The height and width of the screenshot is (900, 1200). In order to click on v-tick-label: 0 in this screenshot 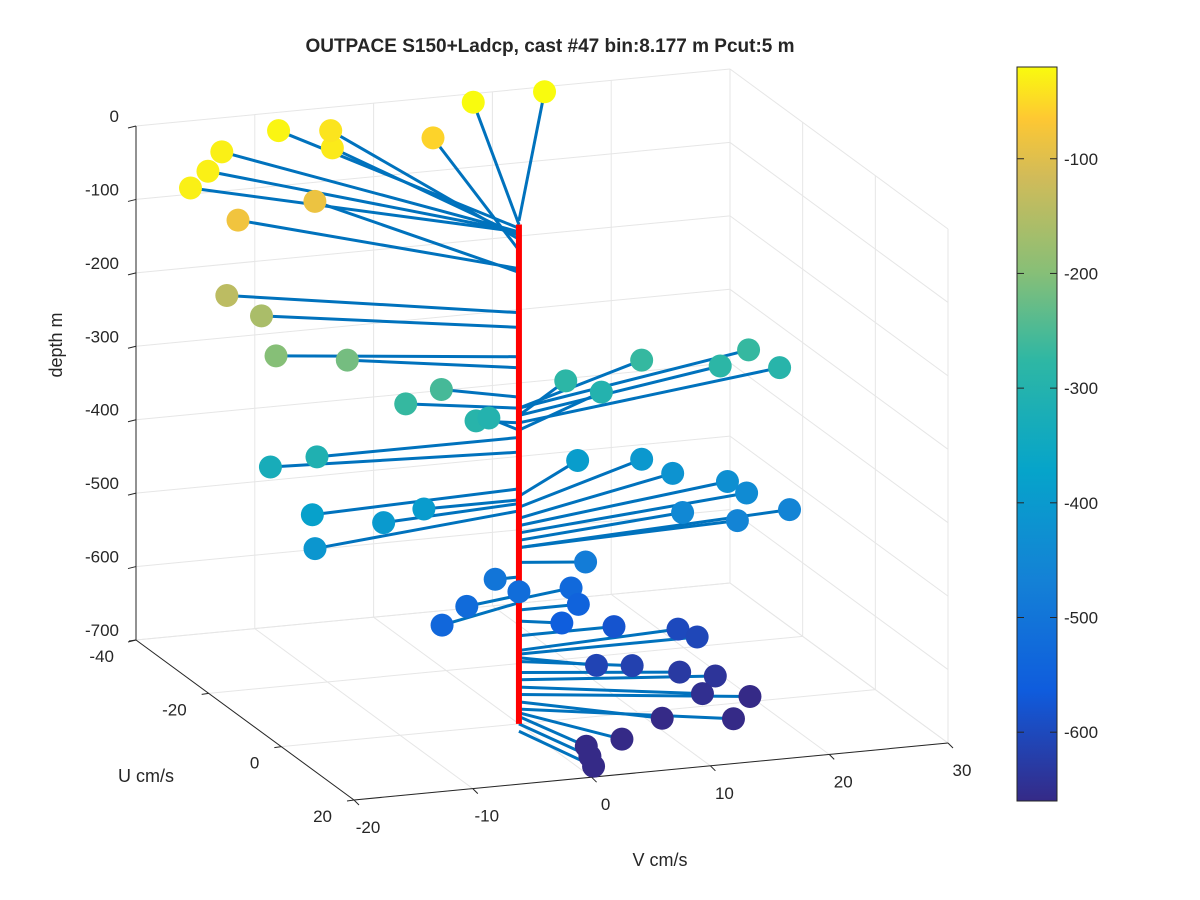, I will do `click(605, 804)`.